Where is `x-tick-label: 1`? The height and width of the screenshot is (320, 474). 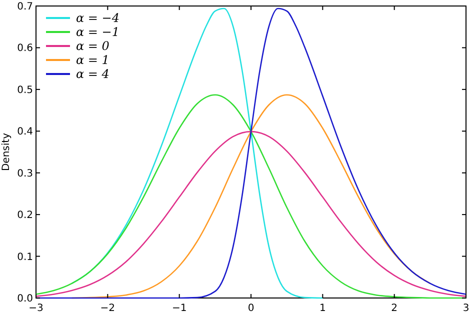 x-tick-label: 1 is located at coordinates (322, 308).